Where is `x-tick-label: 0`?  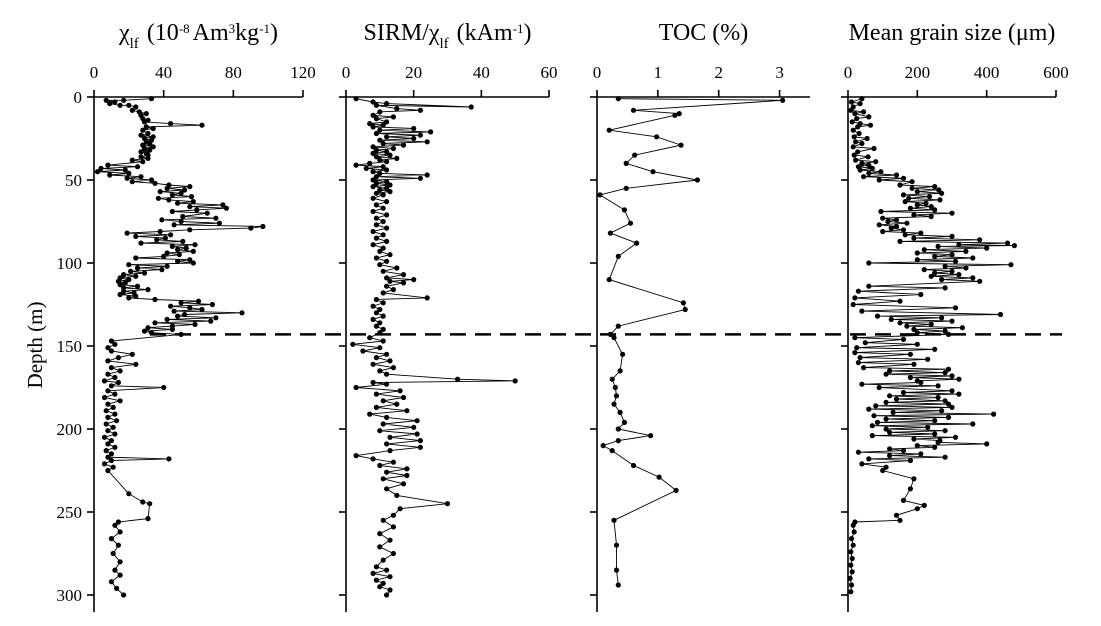
x-tick-label: 0 is located at coordinates (597, 72).